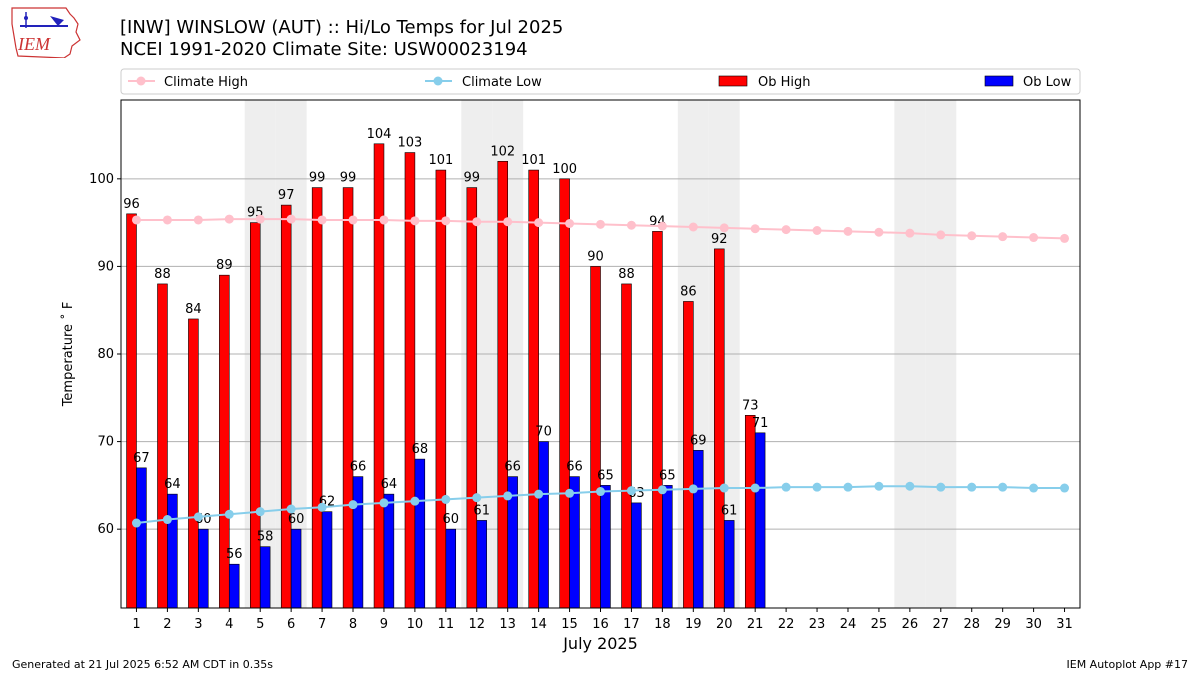 This screenshot has height=675, width=1200. Describe the element at coordinates (34, 44) in the screenshot. I see `svg-text: IEM` at that location.